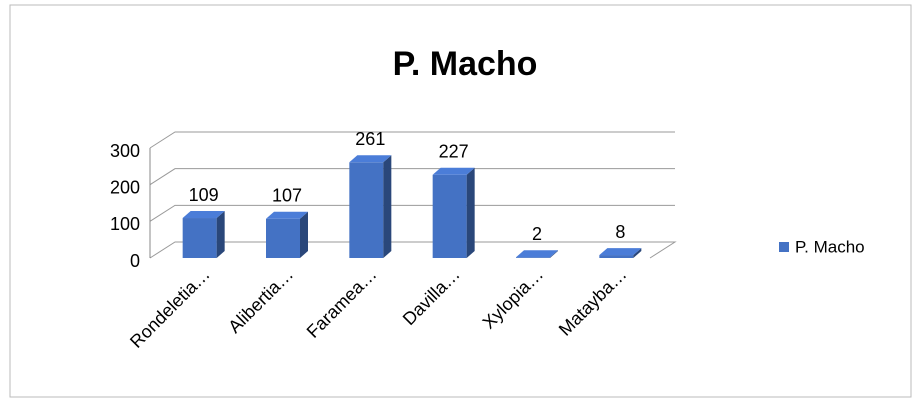  What do you see at coordinates (830, 246) in the screenshot?
I see `legend-label: P. Macho` at bounding box center [830, 246].